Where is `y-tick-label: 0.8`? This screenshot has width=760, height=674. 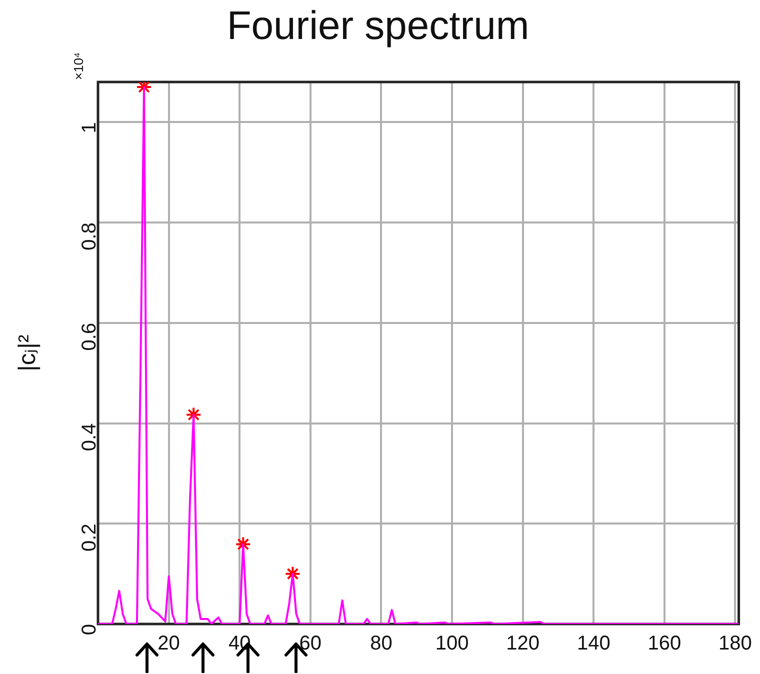 y-tick-label: 0.8 is located at coordinates (89, 236).